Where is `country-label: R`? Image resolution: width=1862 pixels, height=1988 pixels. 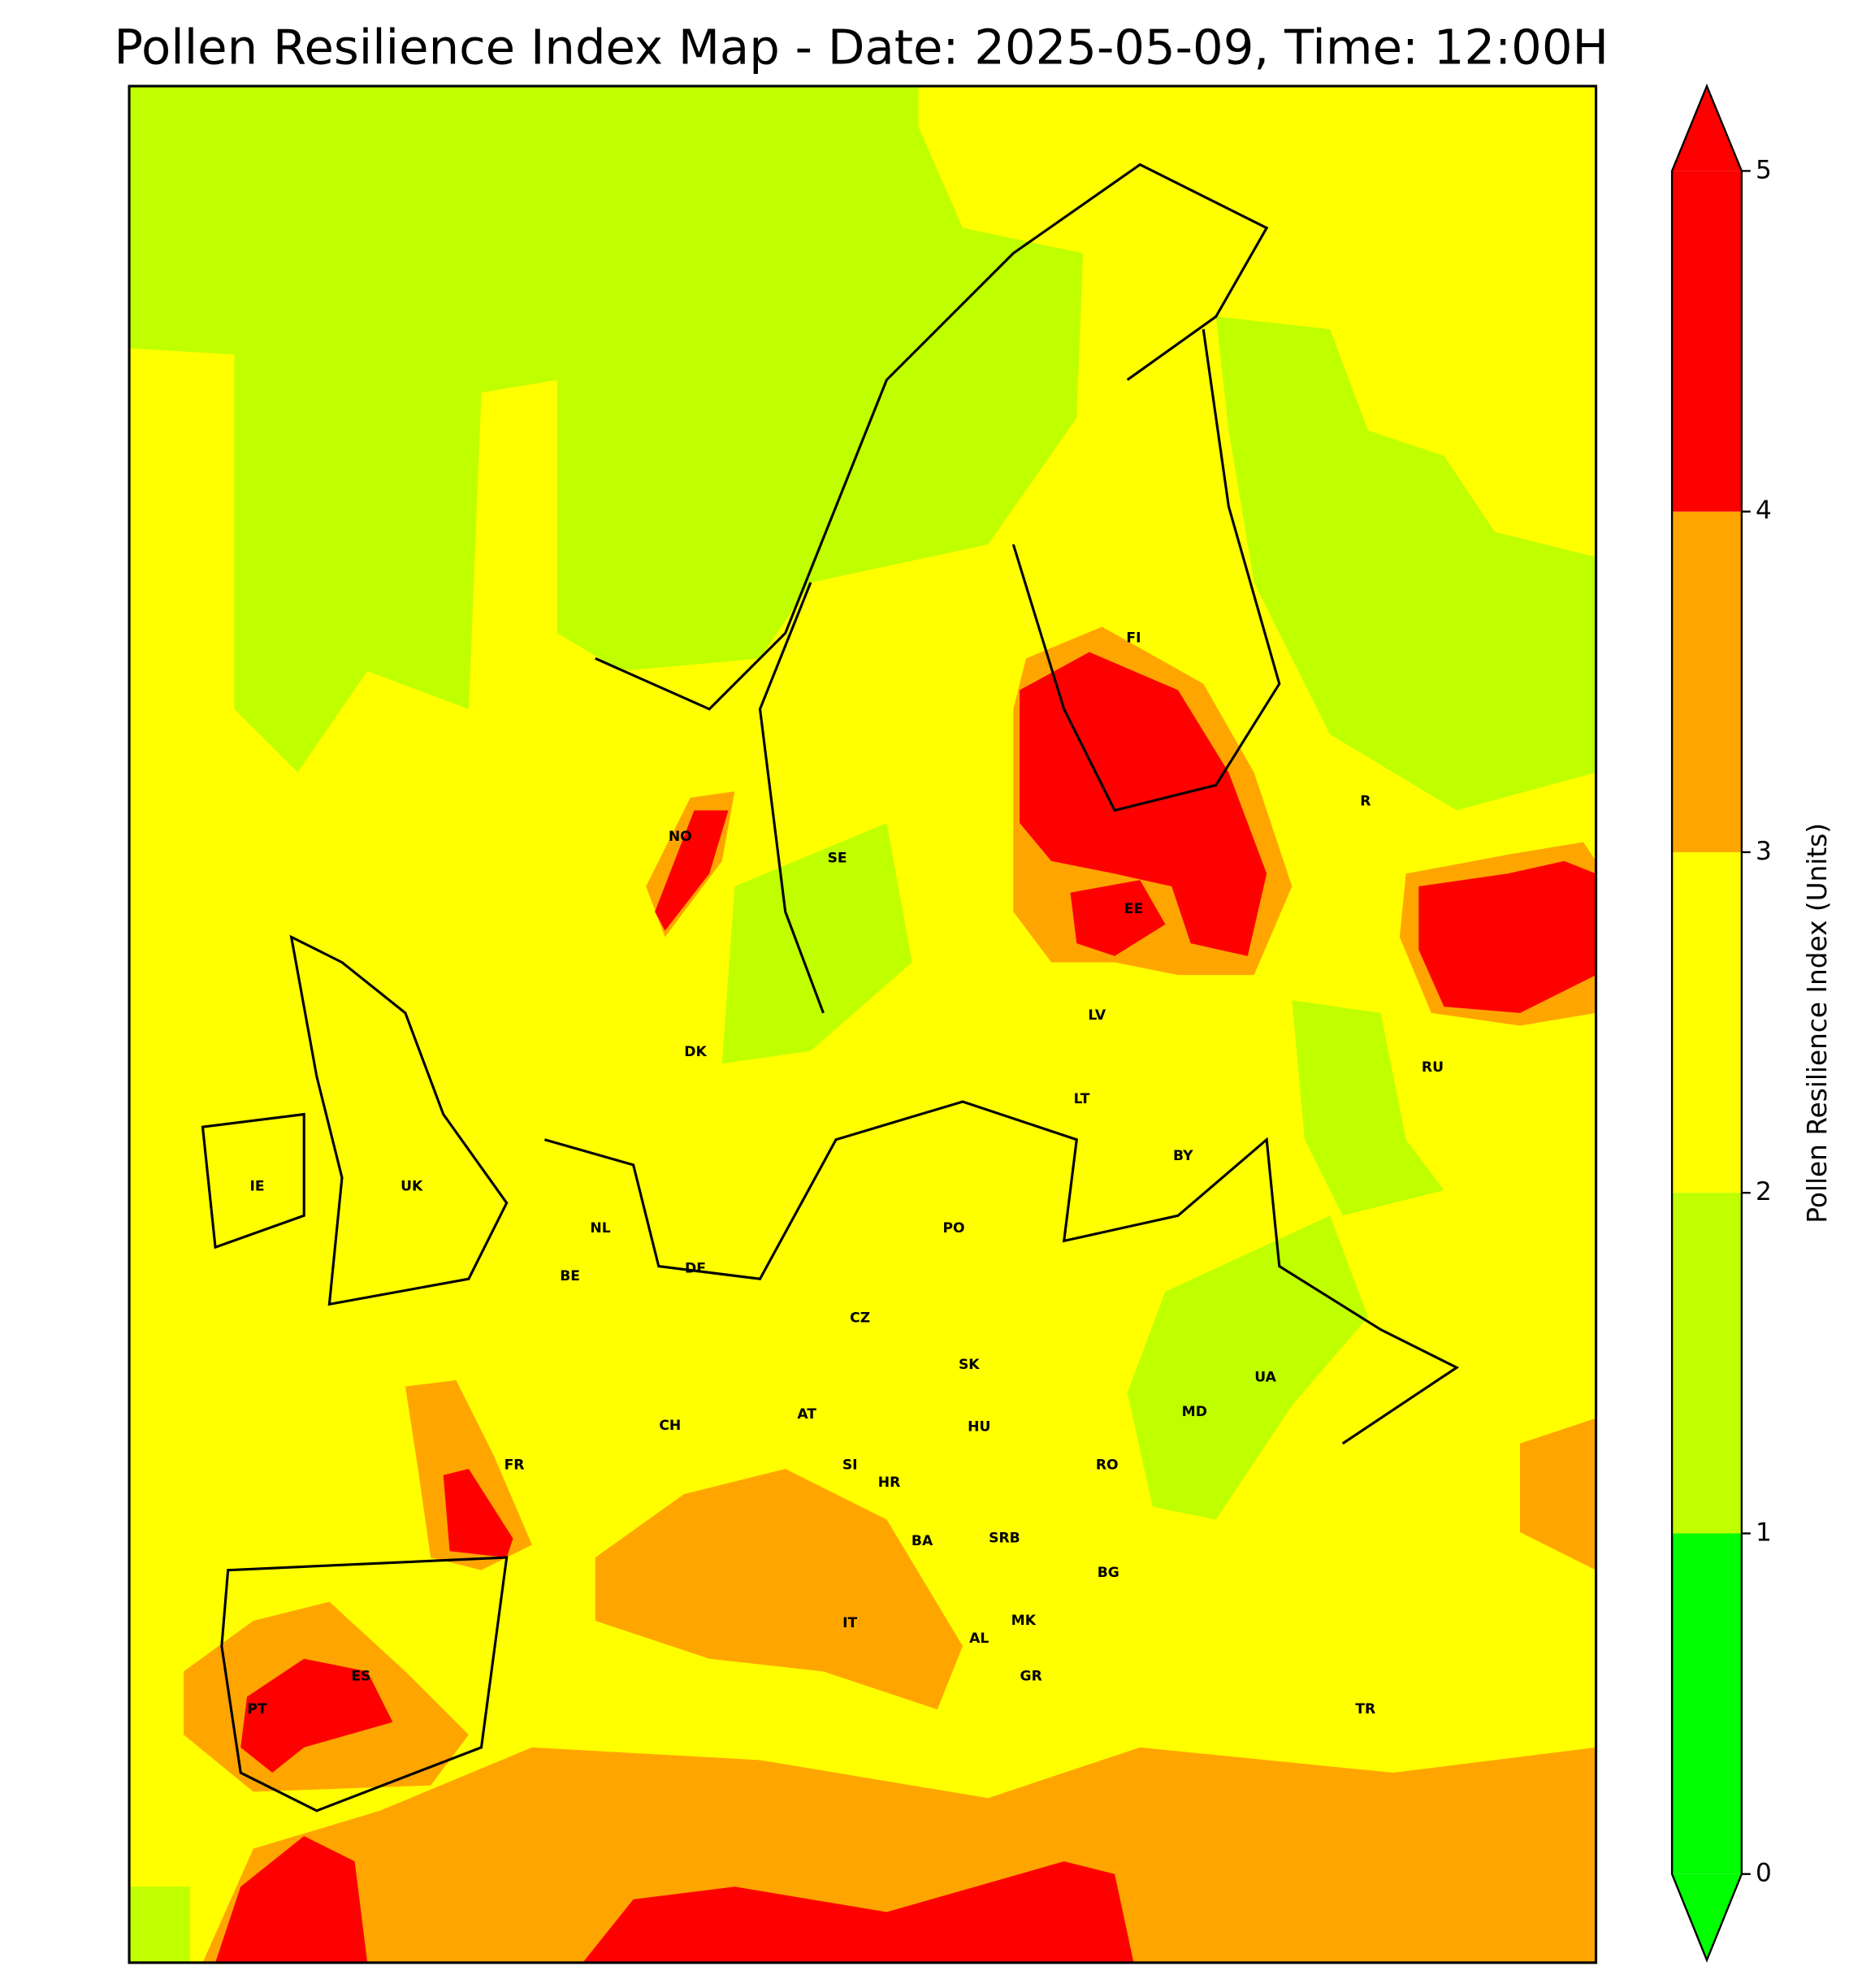 country-label: R is located at coordinates (1365, 802).